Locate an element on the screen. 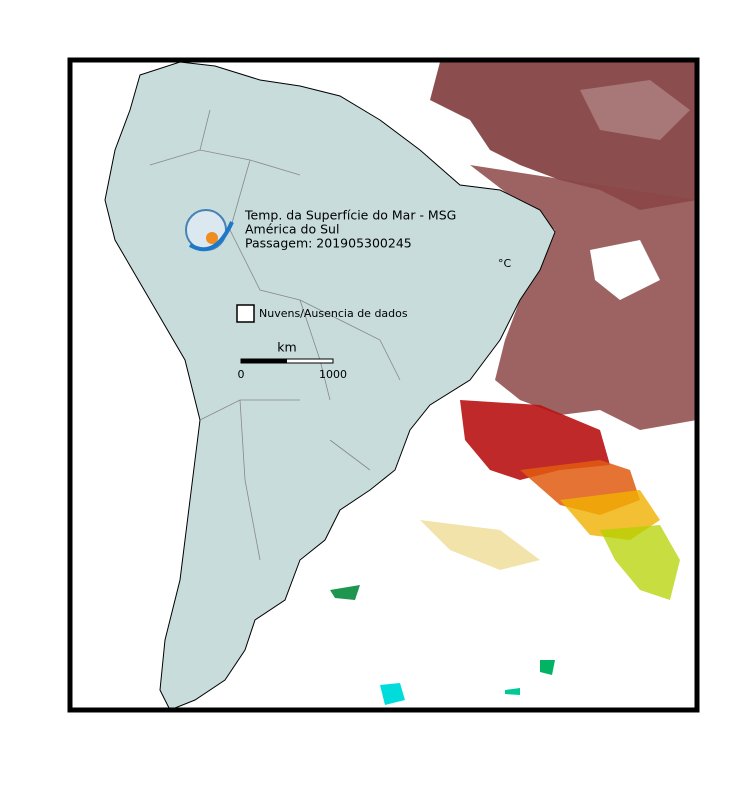 This screenshot has height=785, width=741. scale-bar is located at coordinates (287, 361).